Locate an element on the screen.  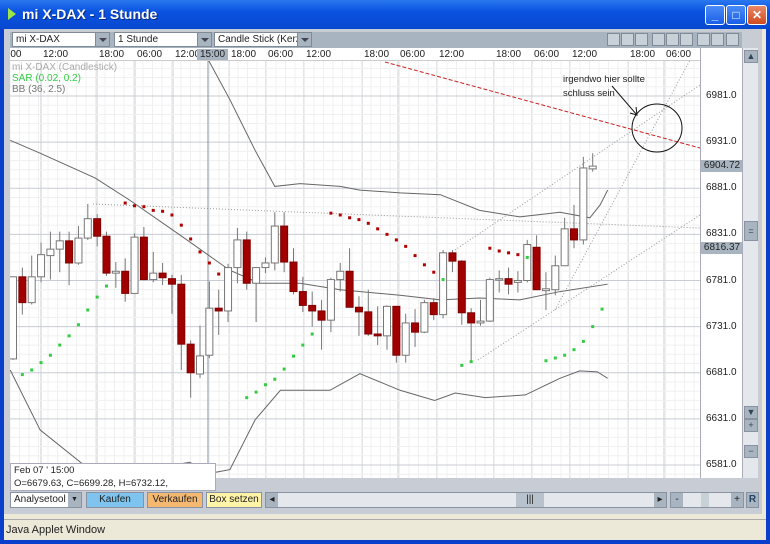
chart-type-select: Candle Stick (Kerze is located at coordinates (263, 39).